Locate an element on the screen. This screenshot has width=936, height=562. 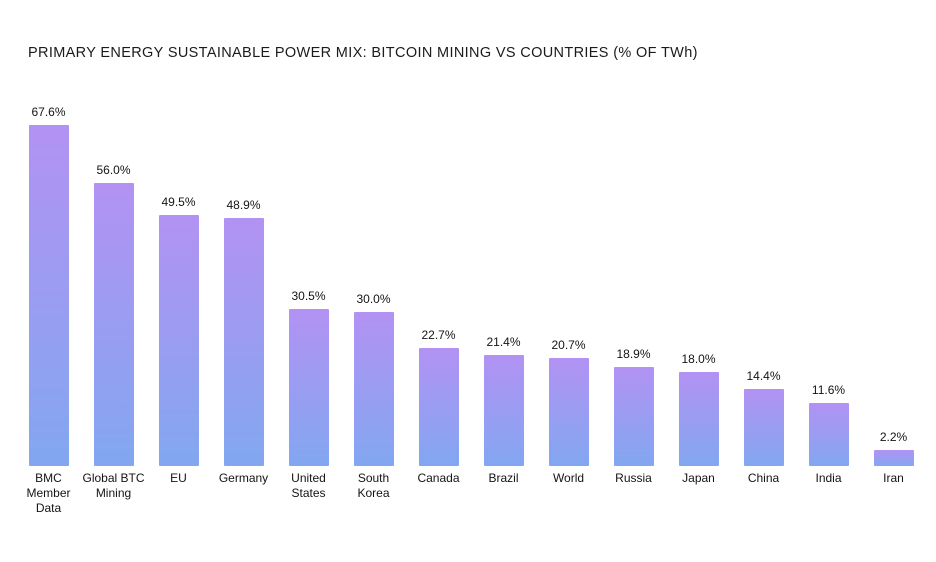
bar-value-label: 30.0% is located at coordinates (373, 299).